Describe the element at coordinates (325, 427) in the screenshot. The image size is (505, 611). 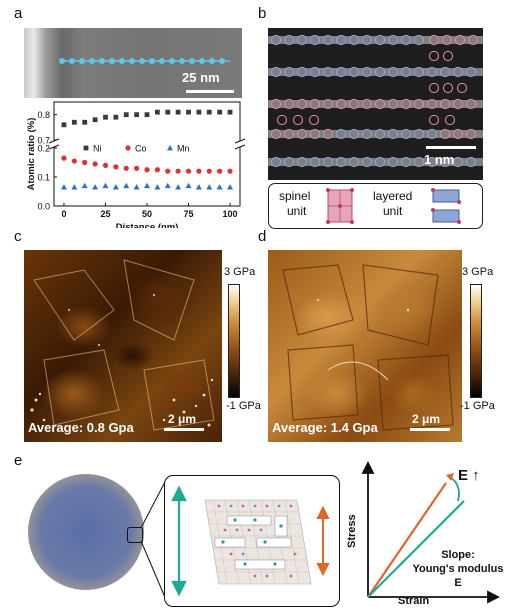
I see `average-label-d: Average: 1.4 Gpa` at that location.